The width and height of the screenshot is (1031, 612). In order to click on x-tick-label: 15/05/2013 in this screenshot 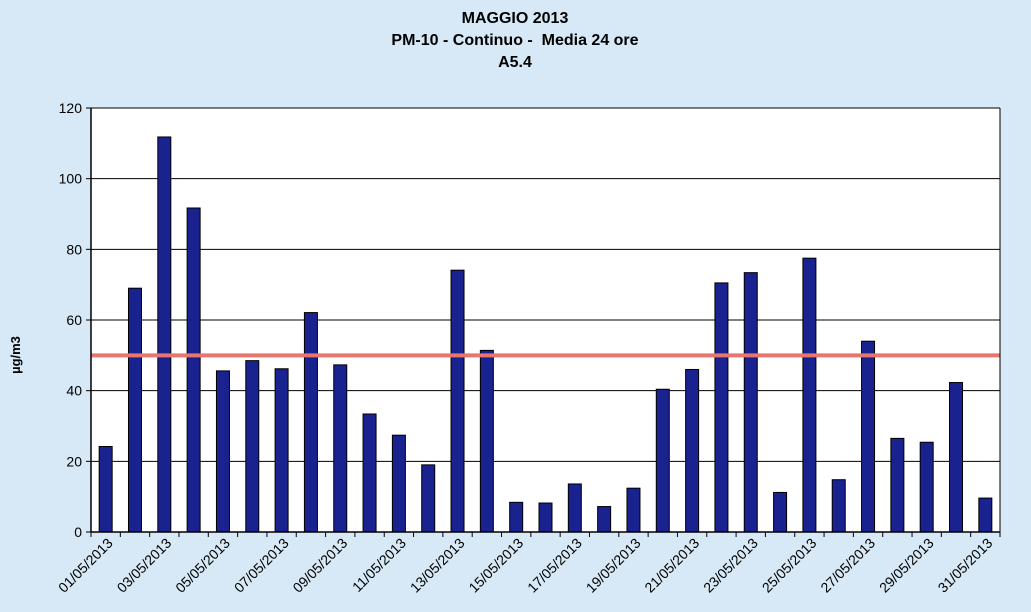, I will do `click(495, 565)`.